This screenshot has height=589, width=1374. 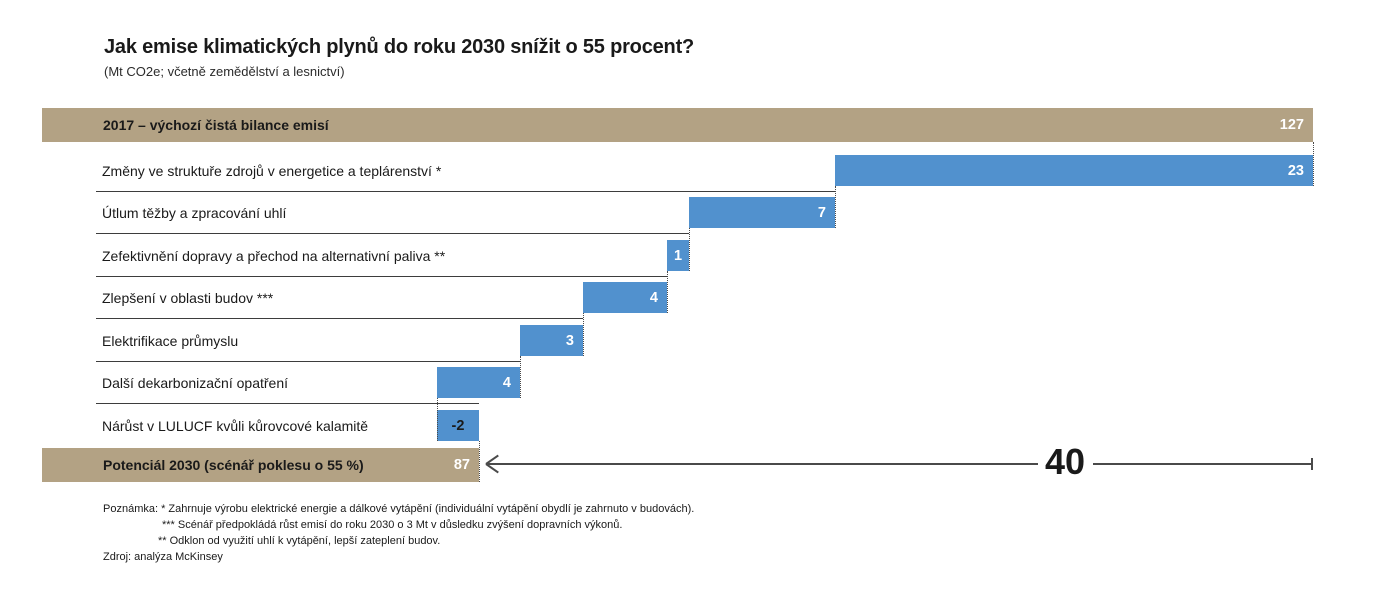 I want to click on total-reduction-value: 40, so click(x=1065, y=461).